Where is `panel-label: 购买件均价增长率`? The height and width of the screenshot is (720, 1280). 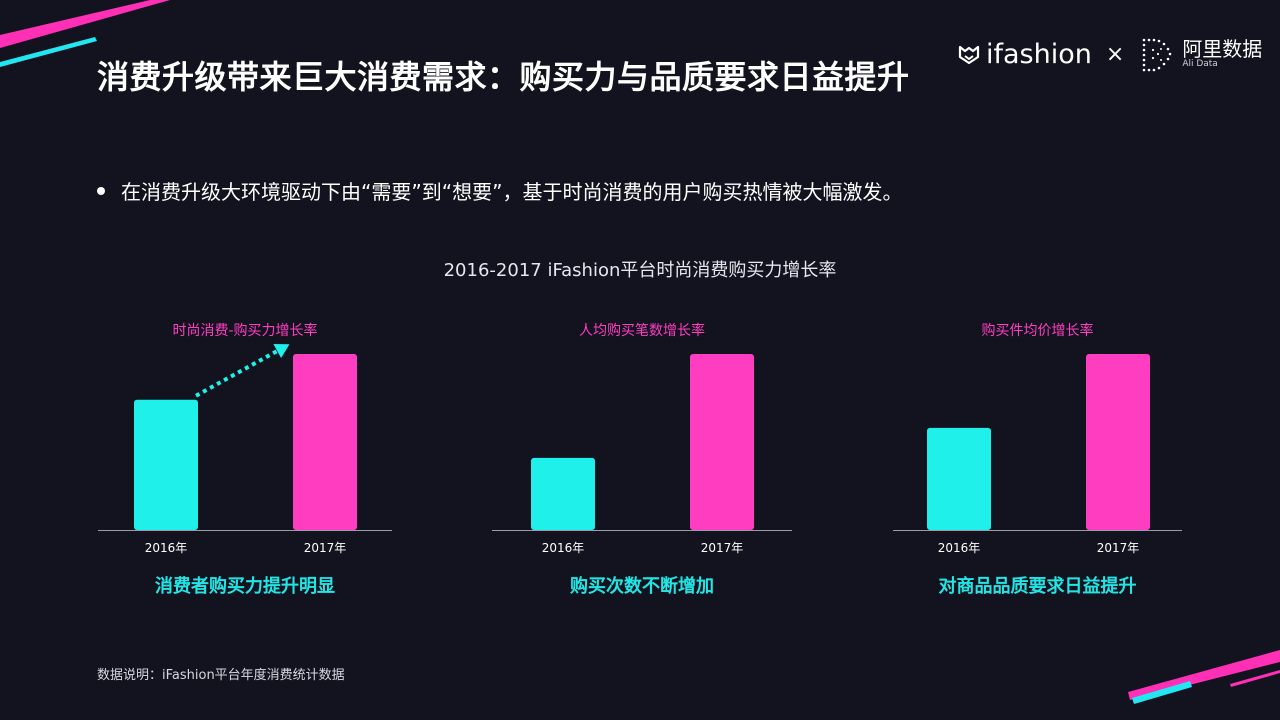
panel-label: 购买件均价增长率 is located at coordinates (1038, 330).